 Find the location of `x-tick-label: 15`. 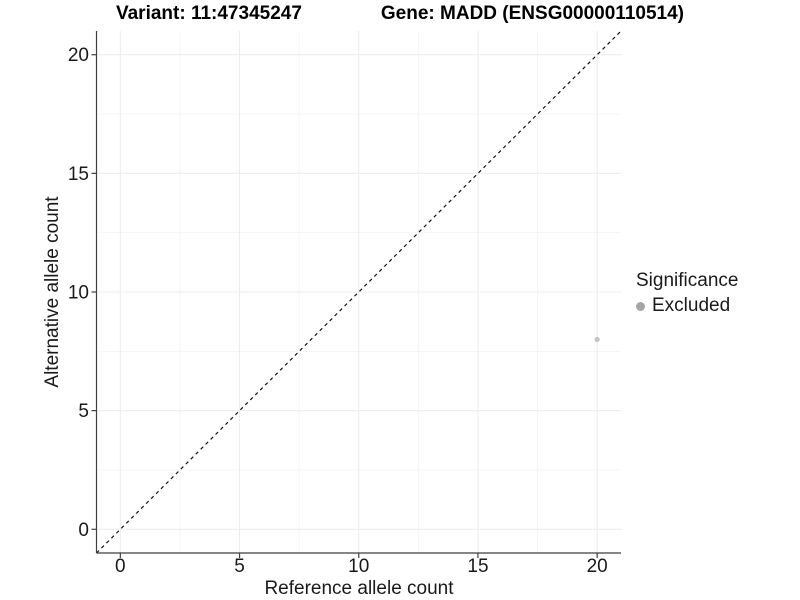

x-tick-label: 15 is located at coordinates (477, 566).